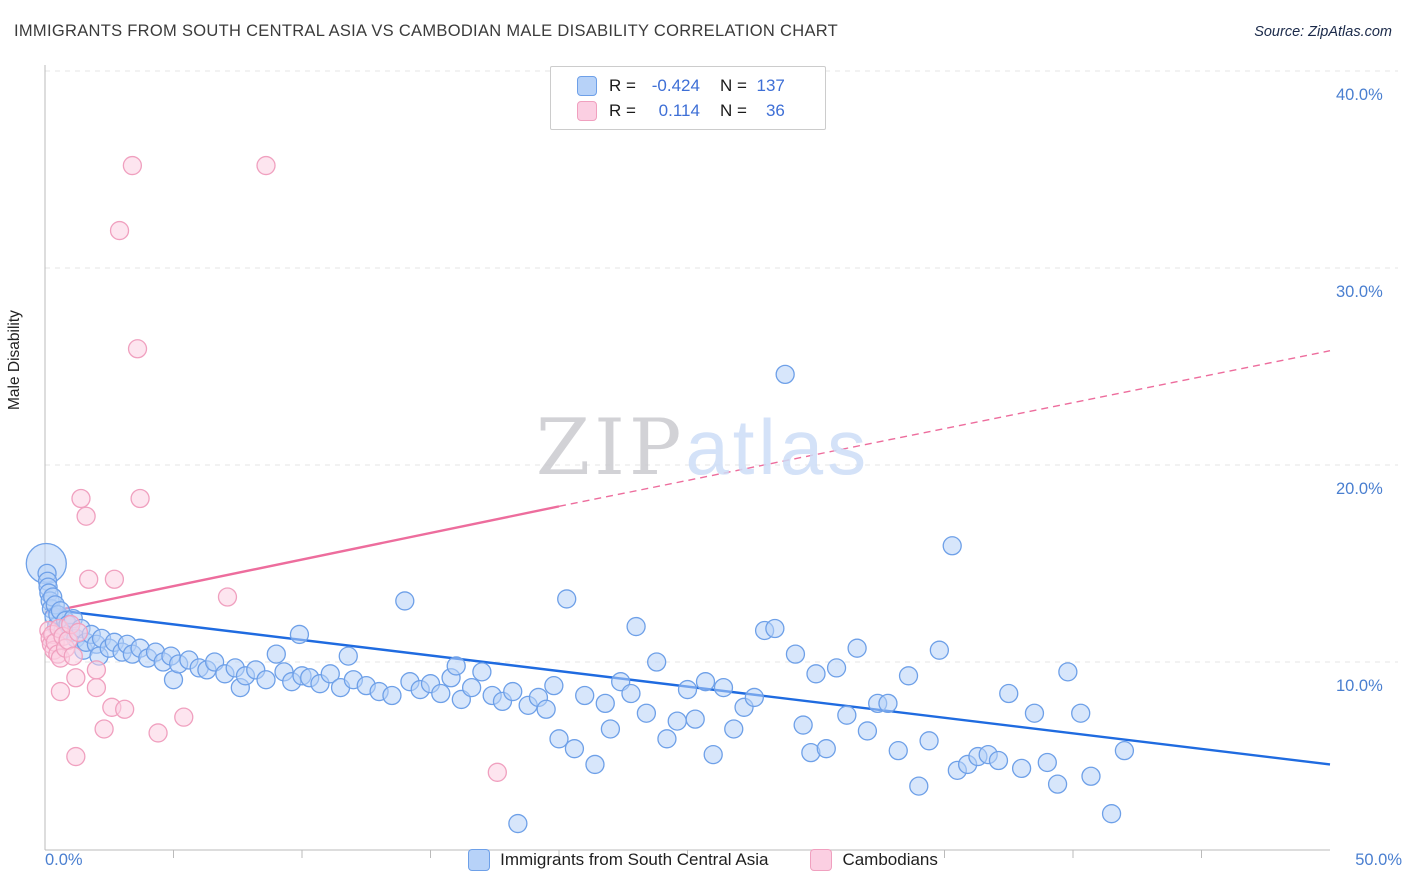 The image size is (1406, 892). Describe the element at coordinates (1359, 292) in the screenshot. I see `y-tick-label: 30.0%` at that location.